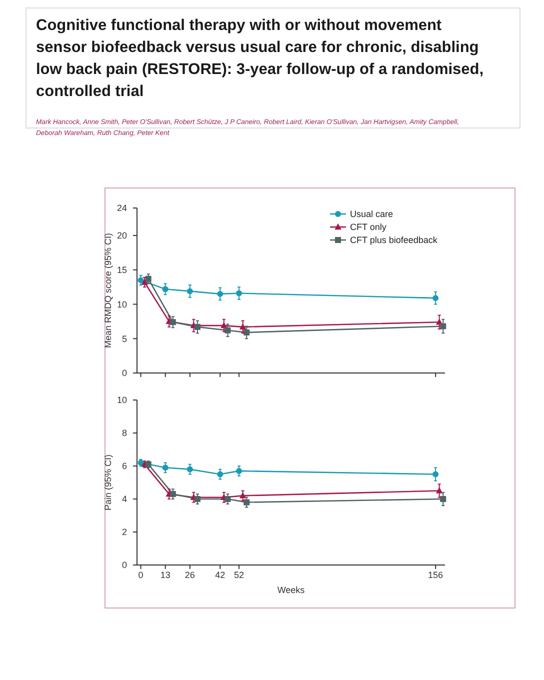  I want to click on y-tick-label: 8, so click(124, 433).